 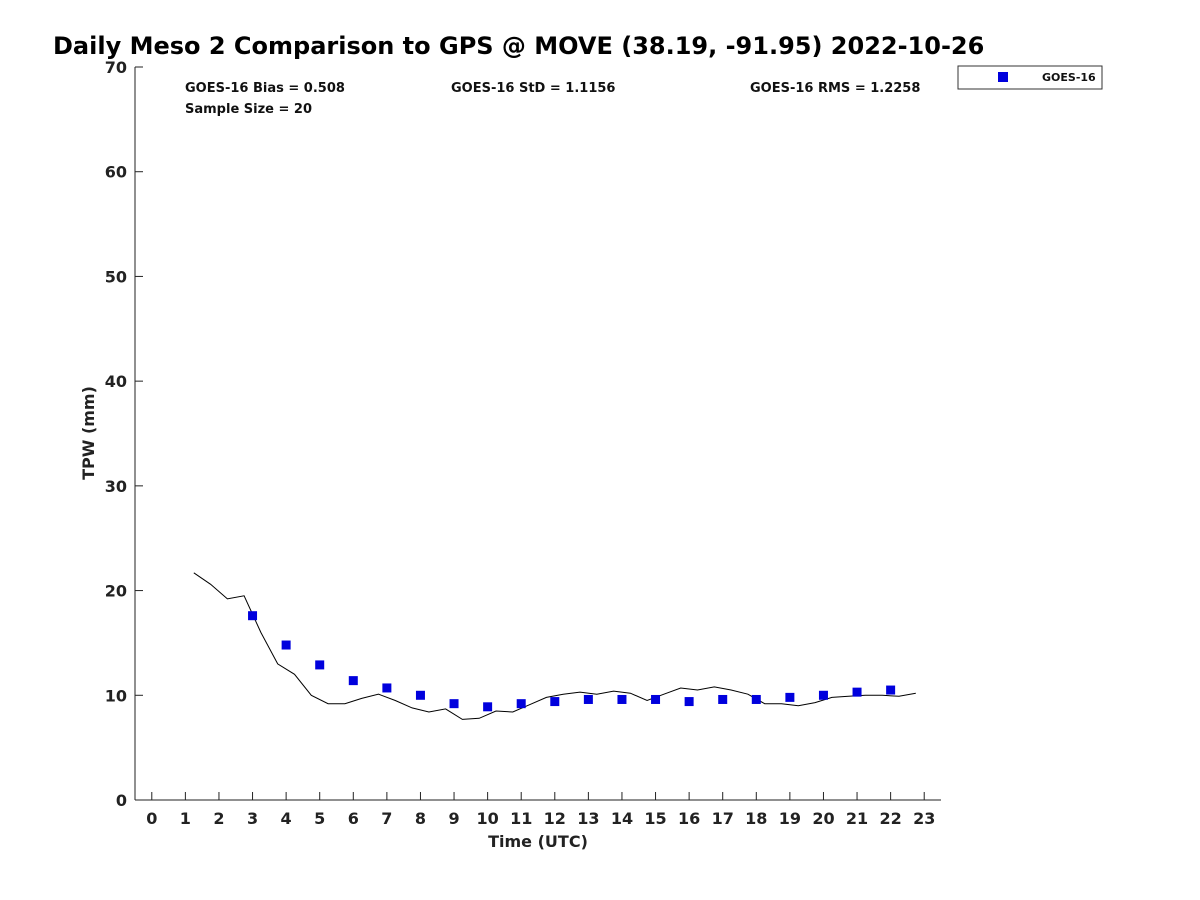 I want to click on x-tick-label: 21, so click(x=857, y=818).